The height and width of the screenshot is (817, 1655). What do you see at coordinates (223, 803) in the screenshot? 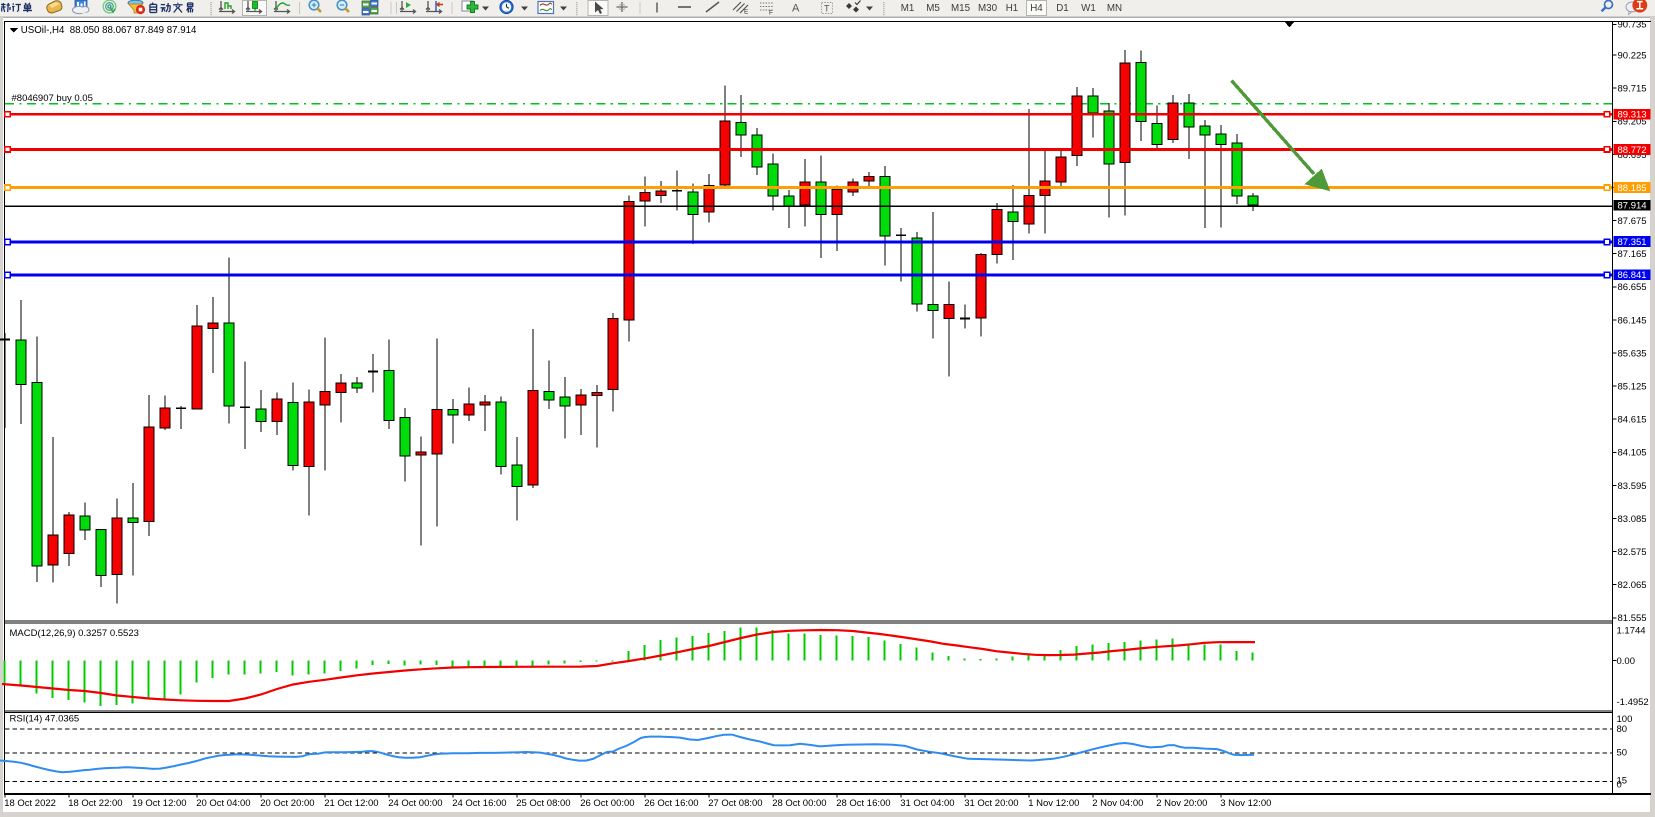
I see `svg-text: 20 Oct 04:00` at bounding box center [223, 803].